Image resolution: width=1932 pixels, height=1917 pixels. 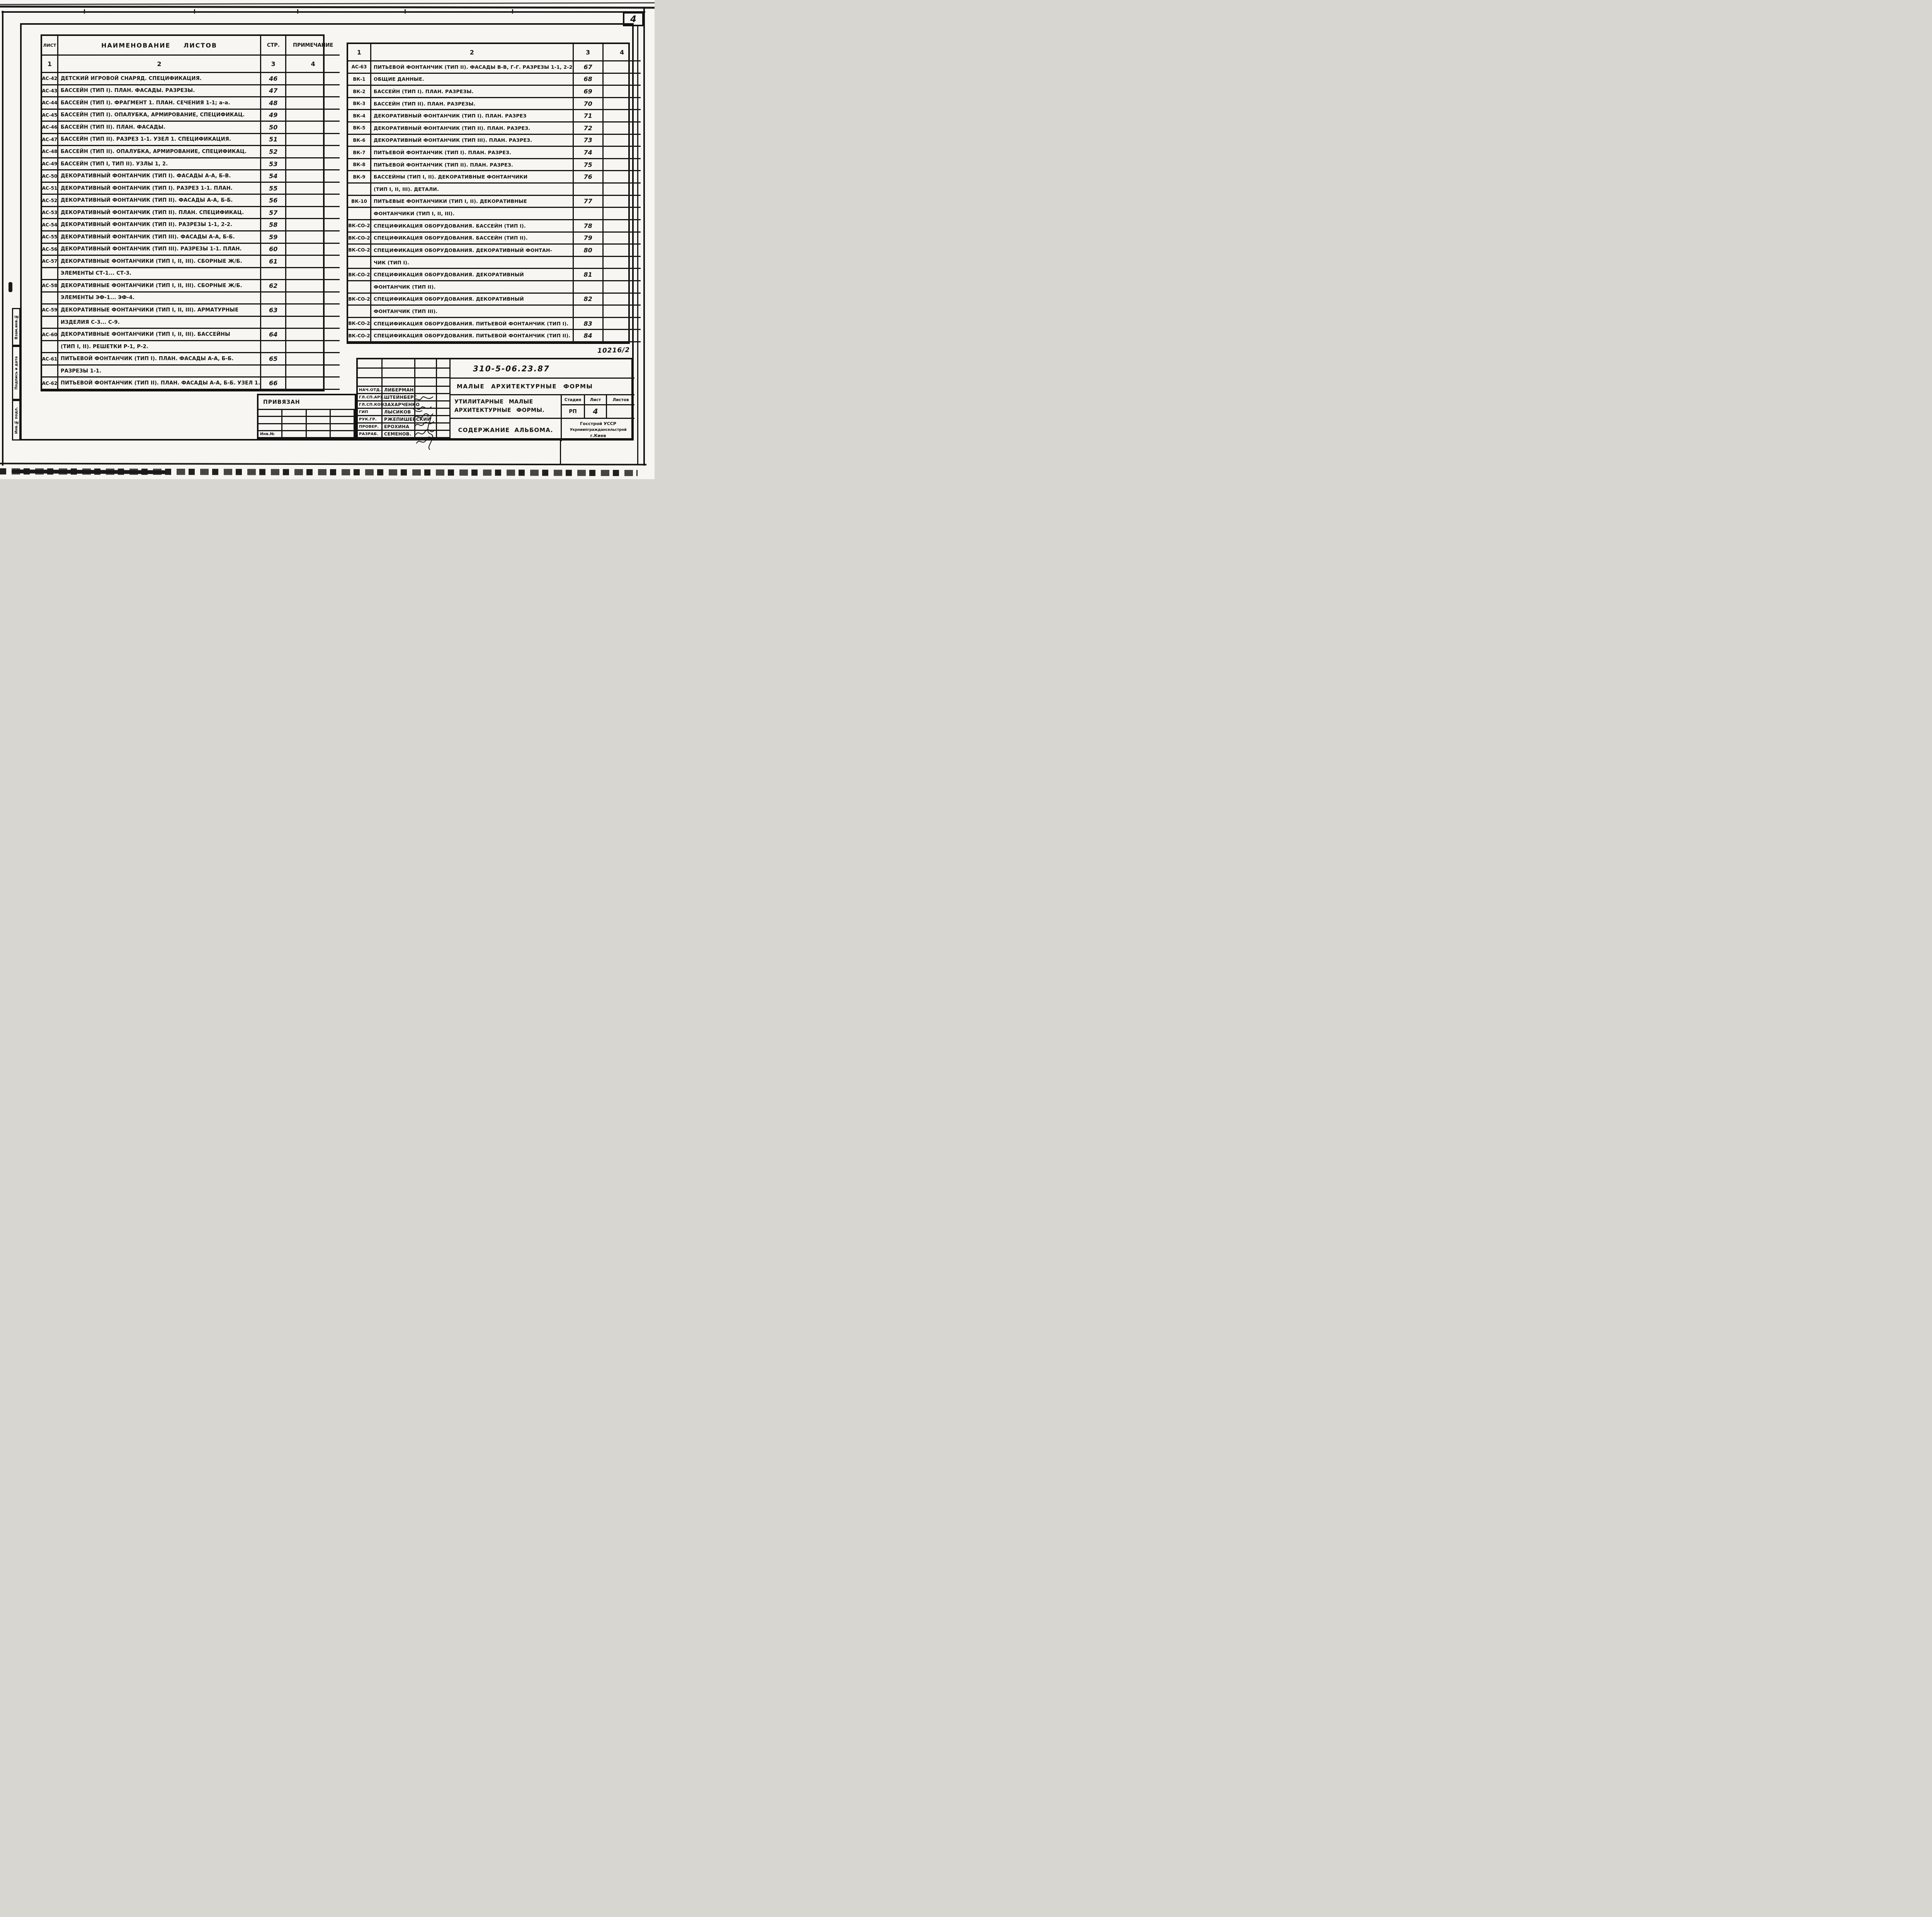 I want to click on page-number: 83, so click(x=588, y=324).